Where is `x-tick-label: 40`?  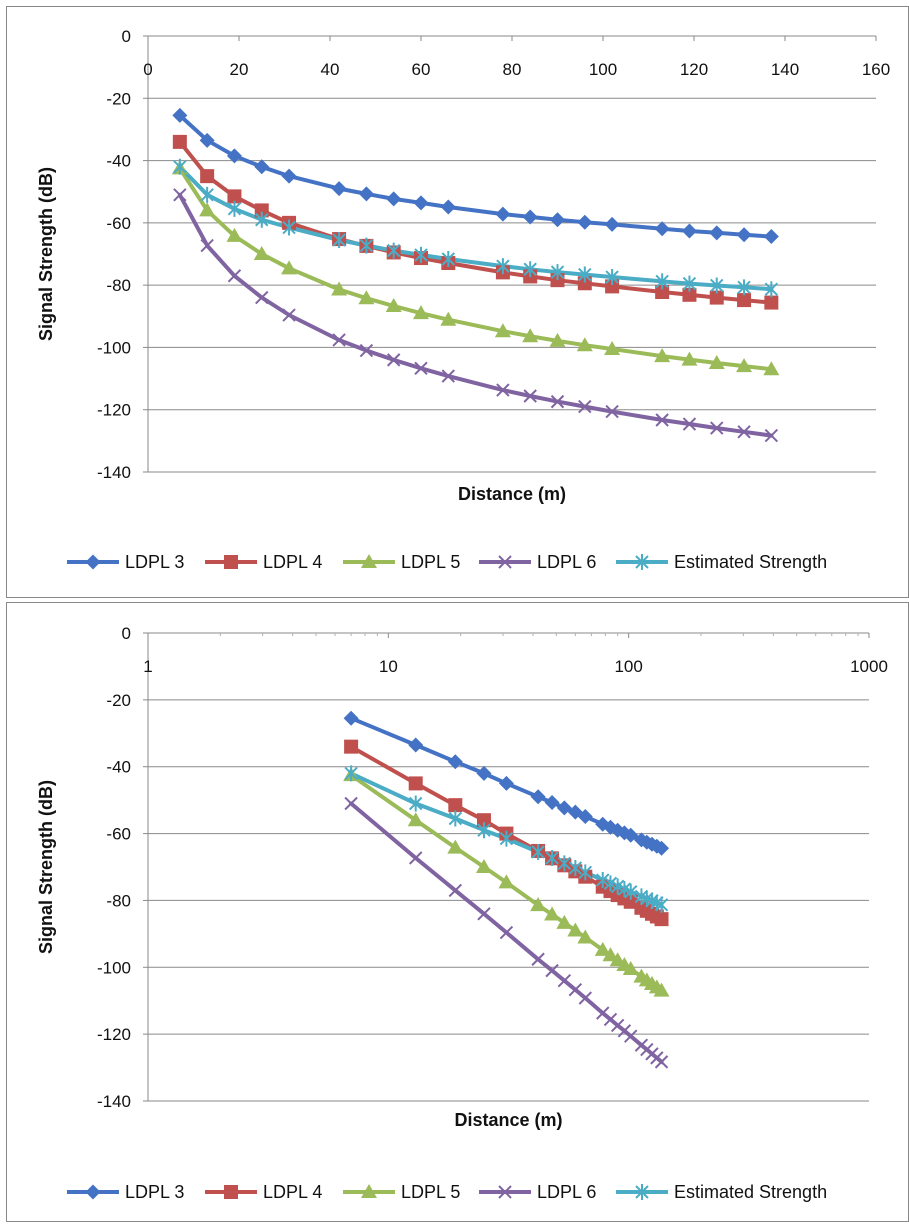 x-tick-label: 40 is located at coordinates (330, 69).